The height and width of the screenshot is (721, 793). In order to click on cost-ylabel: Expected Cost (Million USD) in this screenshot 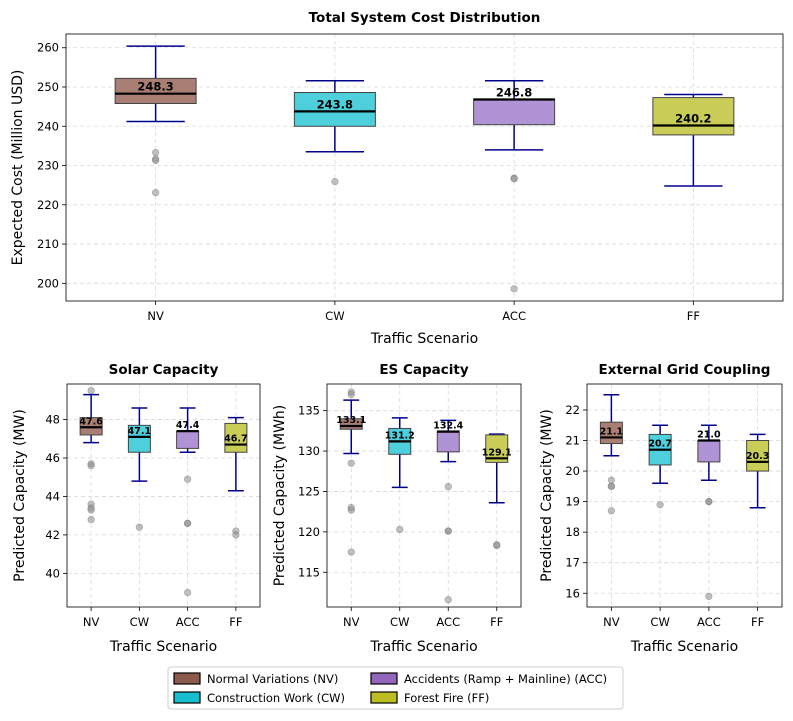, I will do `click(18, 168)`.